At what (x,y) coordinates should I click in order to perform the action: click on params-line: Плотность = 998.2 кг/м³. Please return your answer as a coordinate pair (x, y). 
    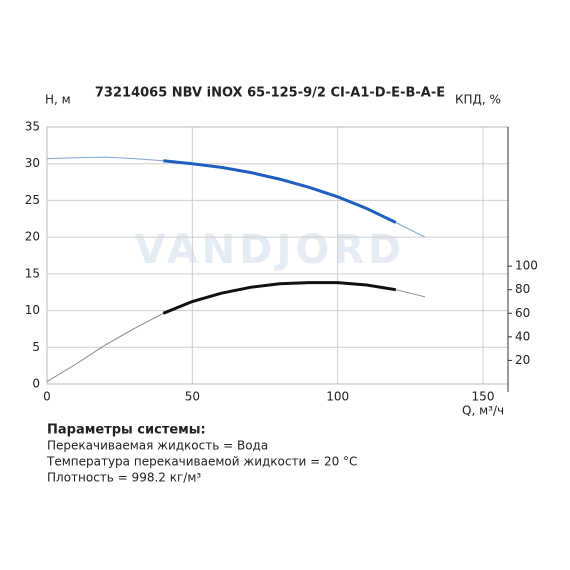
    Looking at the image, I should click on (124, 478).